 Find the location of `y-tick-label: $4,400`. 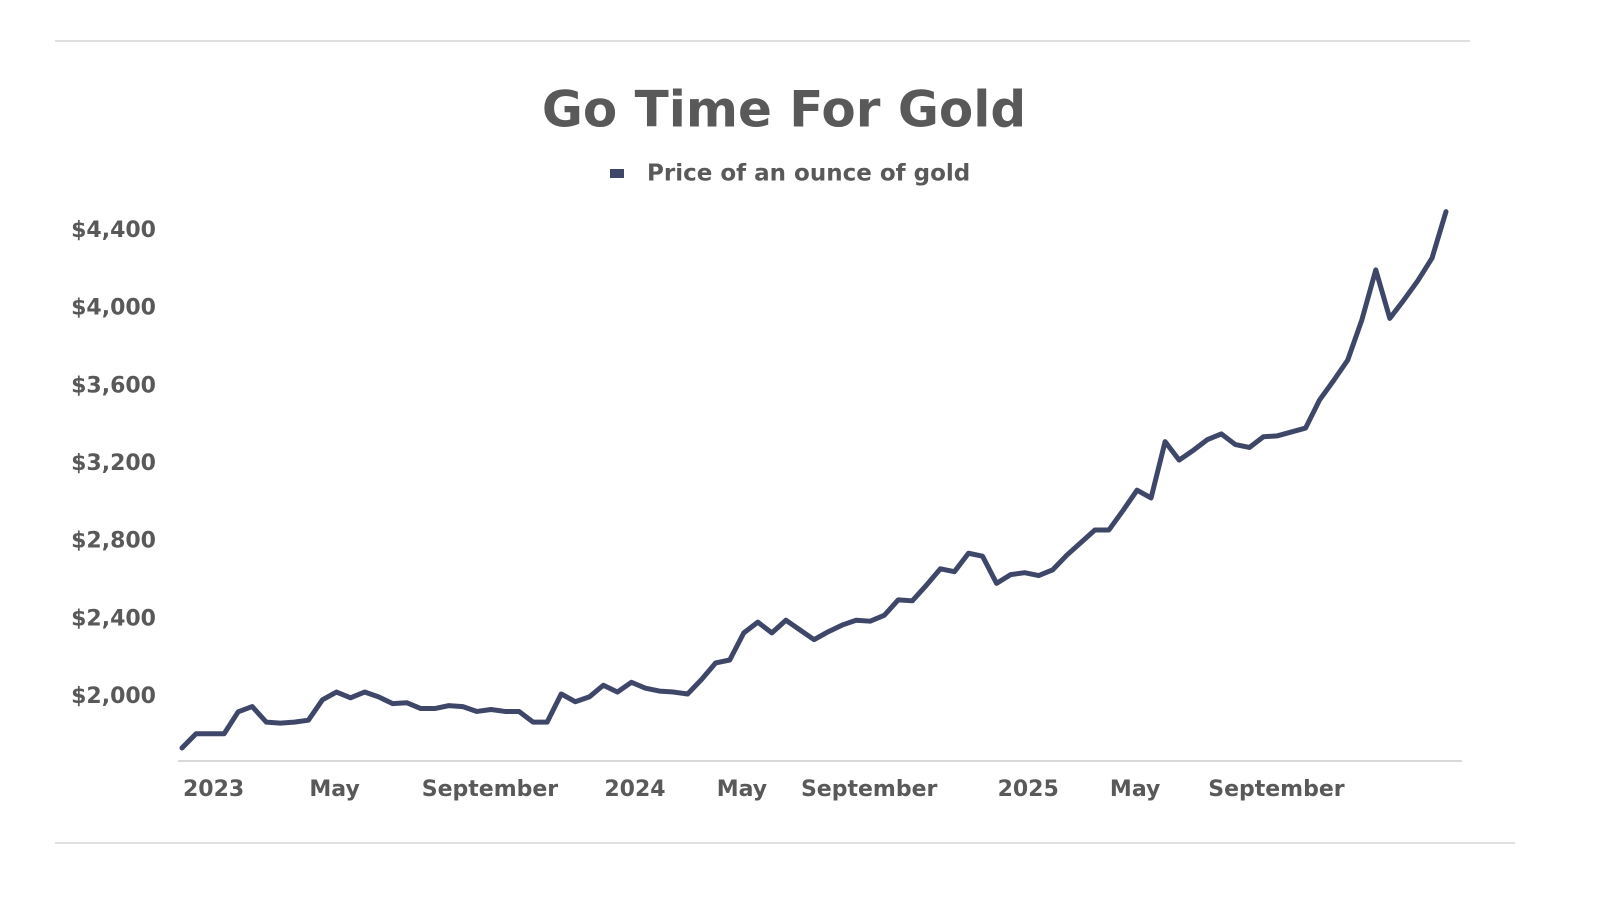

y-tick-label: $4,400 is located at coordinates (113, 230).